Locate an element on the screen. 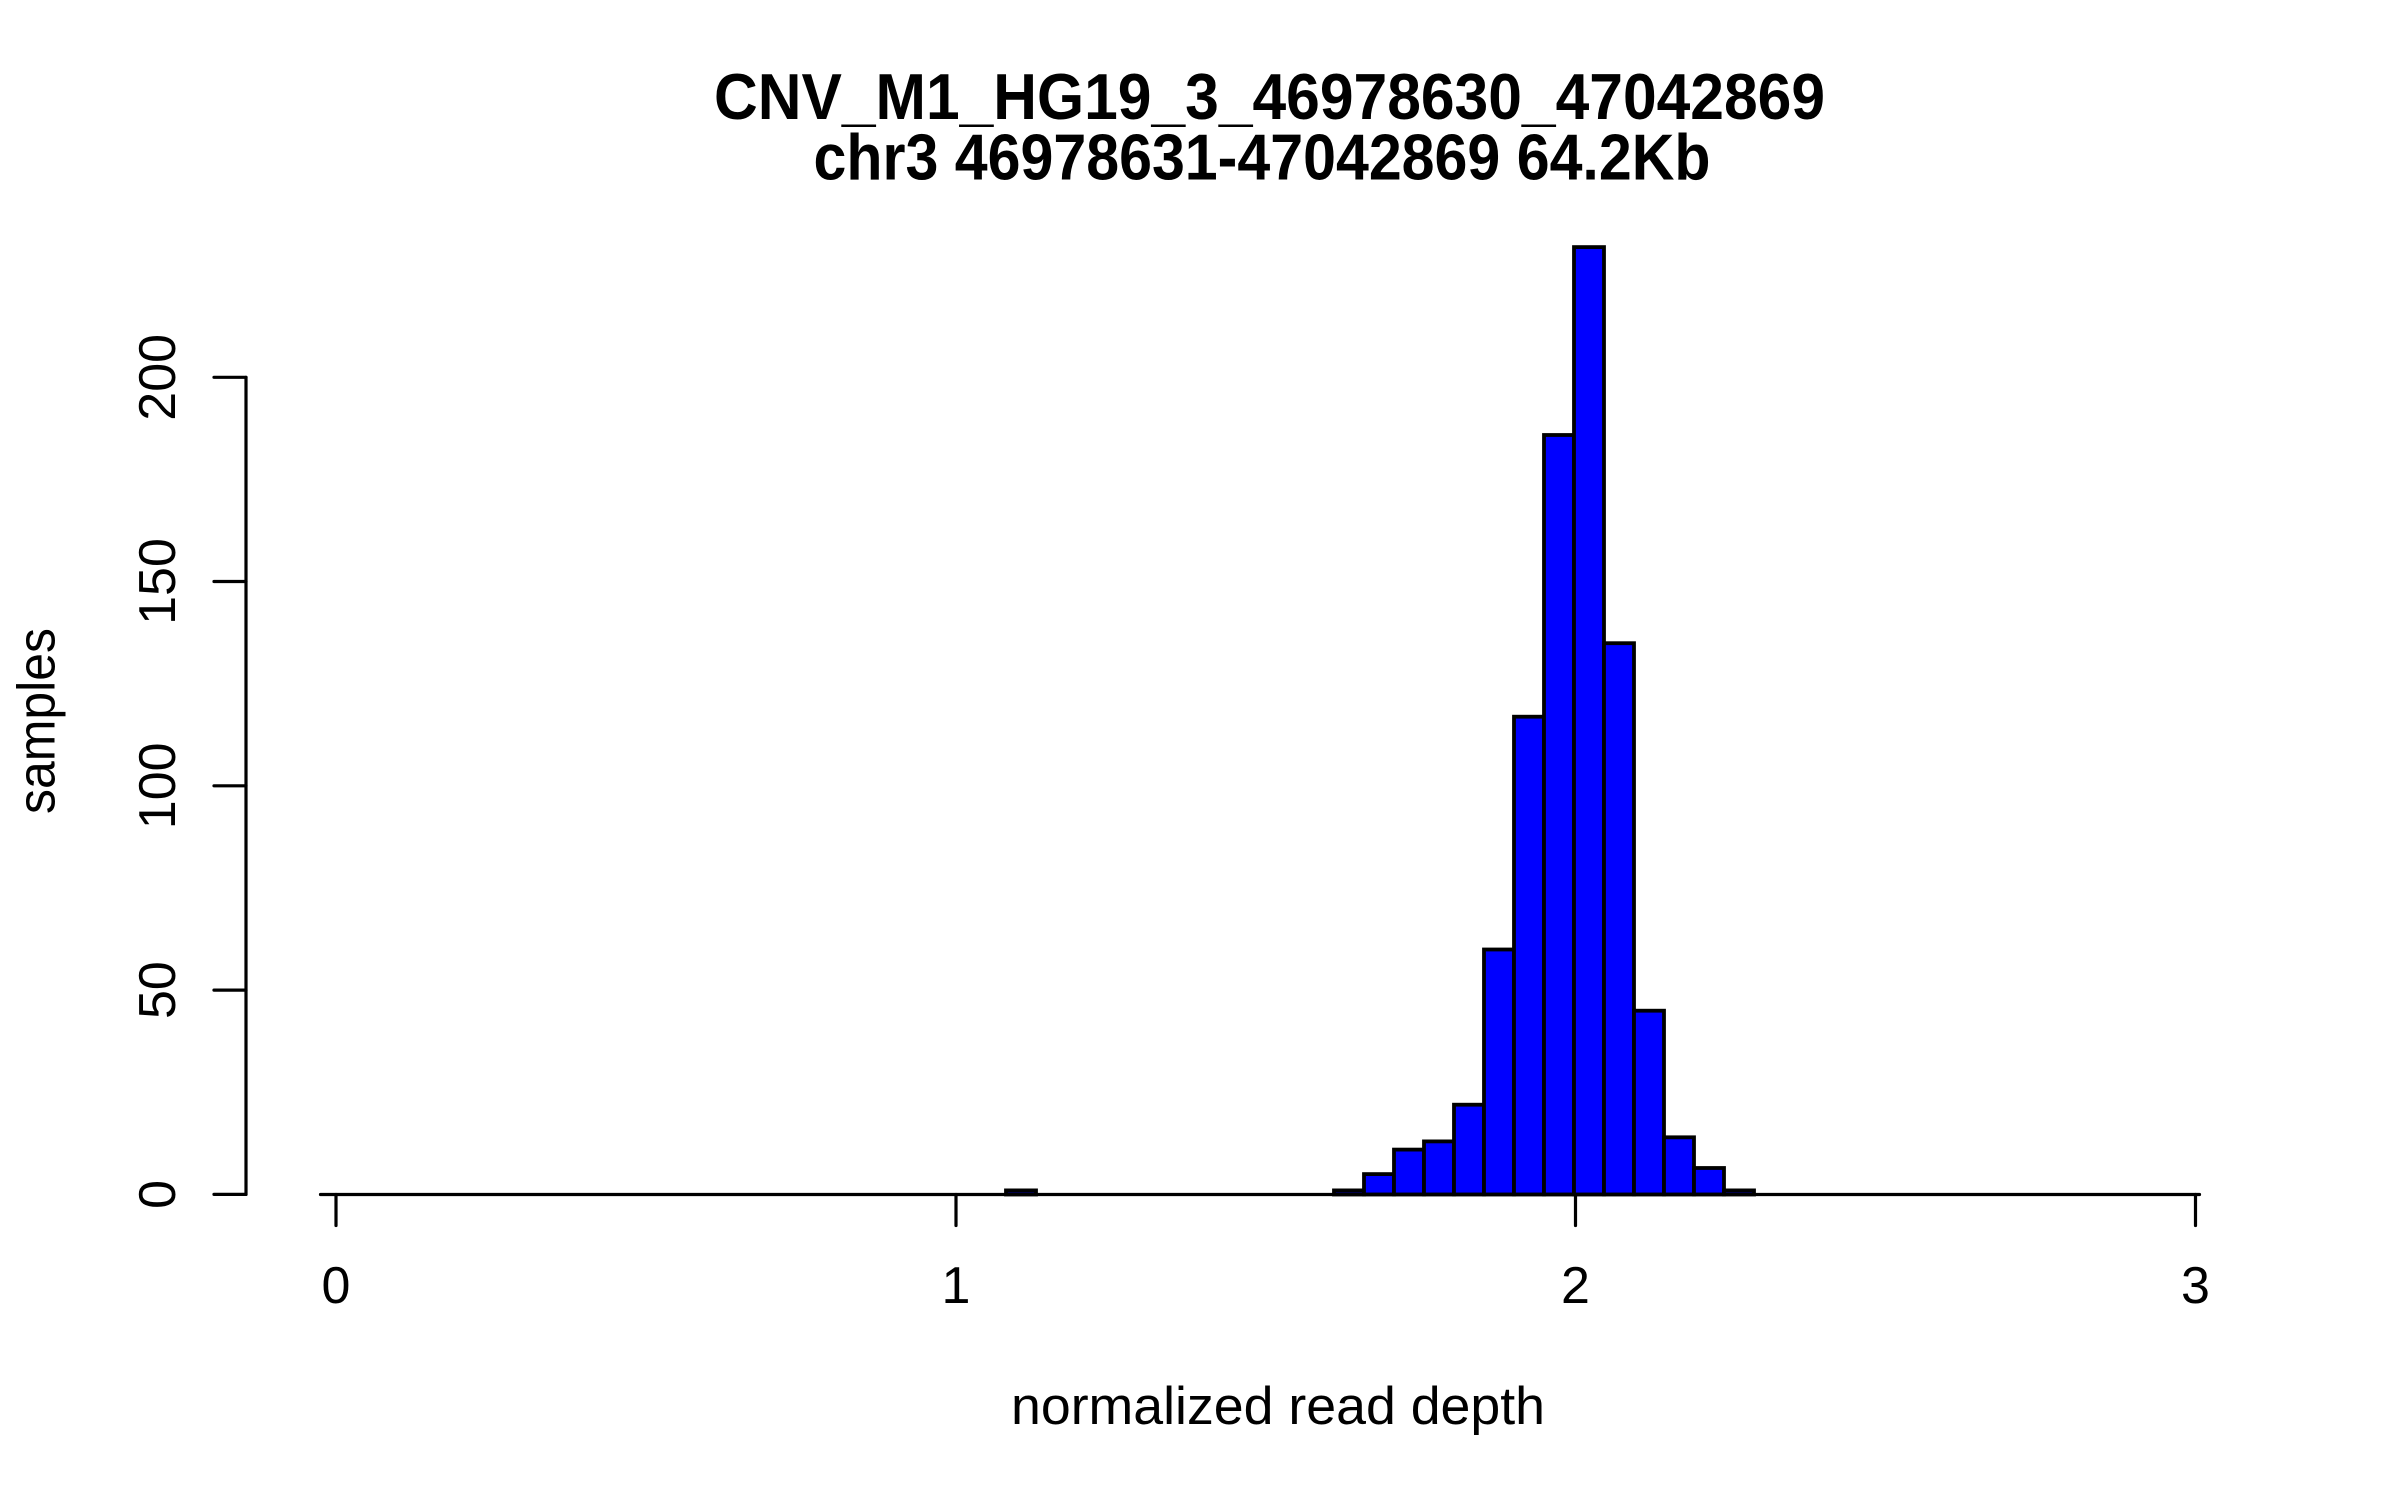 Image resolution: width=2400 pixels, height=1500 pixels. svg-text: 3 is located at coordinates (2195, 1286).